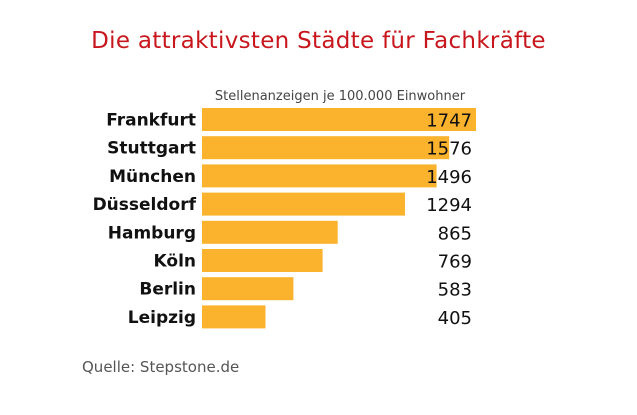  I want to click on bar-münchen, so click(319, 176).